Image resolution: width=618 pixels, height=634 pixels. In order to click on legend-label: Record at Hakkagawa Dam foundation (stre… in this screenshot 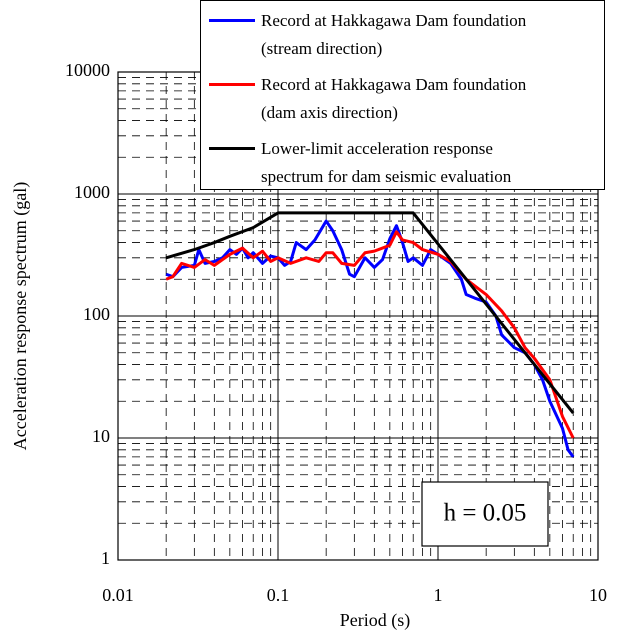, I will do `click(394, 34)`.